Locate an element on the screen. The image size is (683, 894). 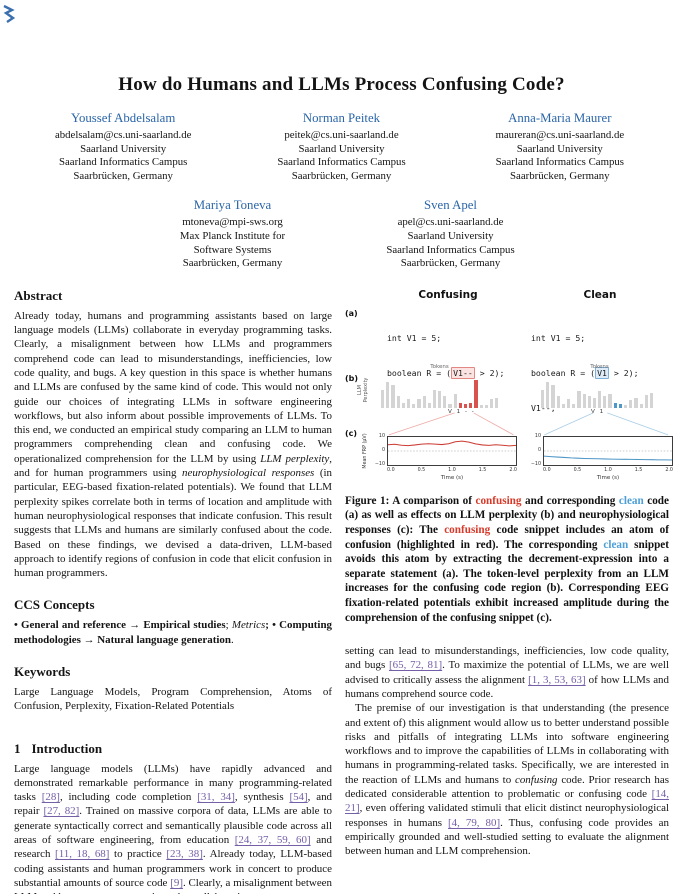
x-tick-label: 0.5 is located at coordinates (421, 470).